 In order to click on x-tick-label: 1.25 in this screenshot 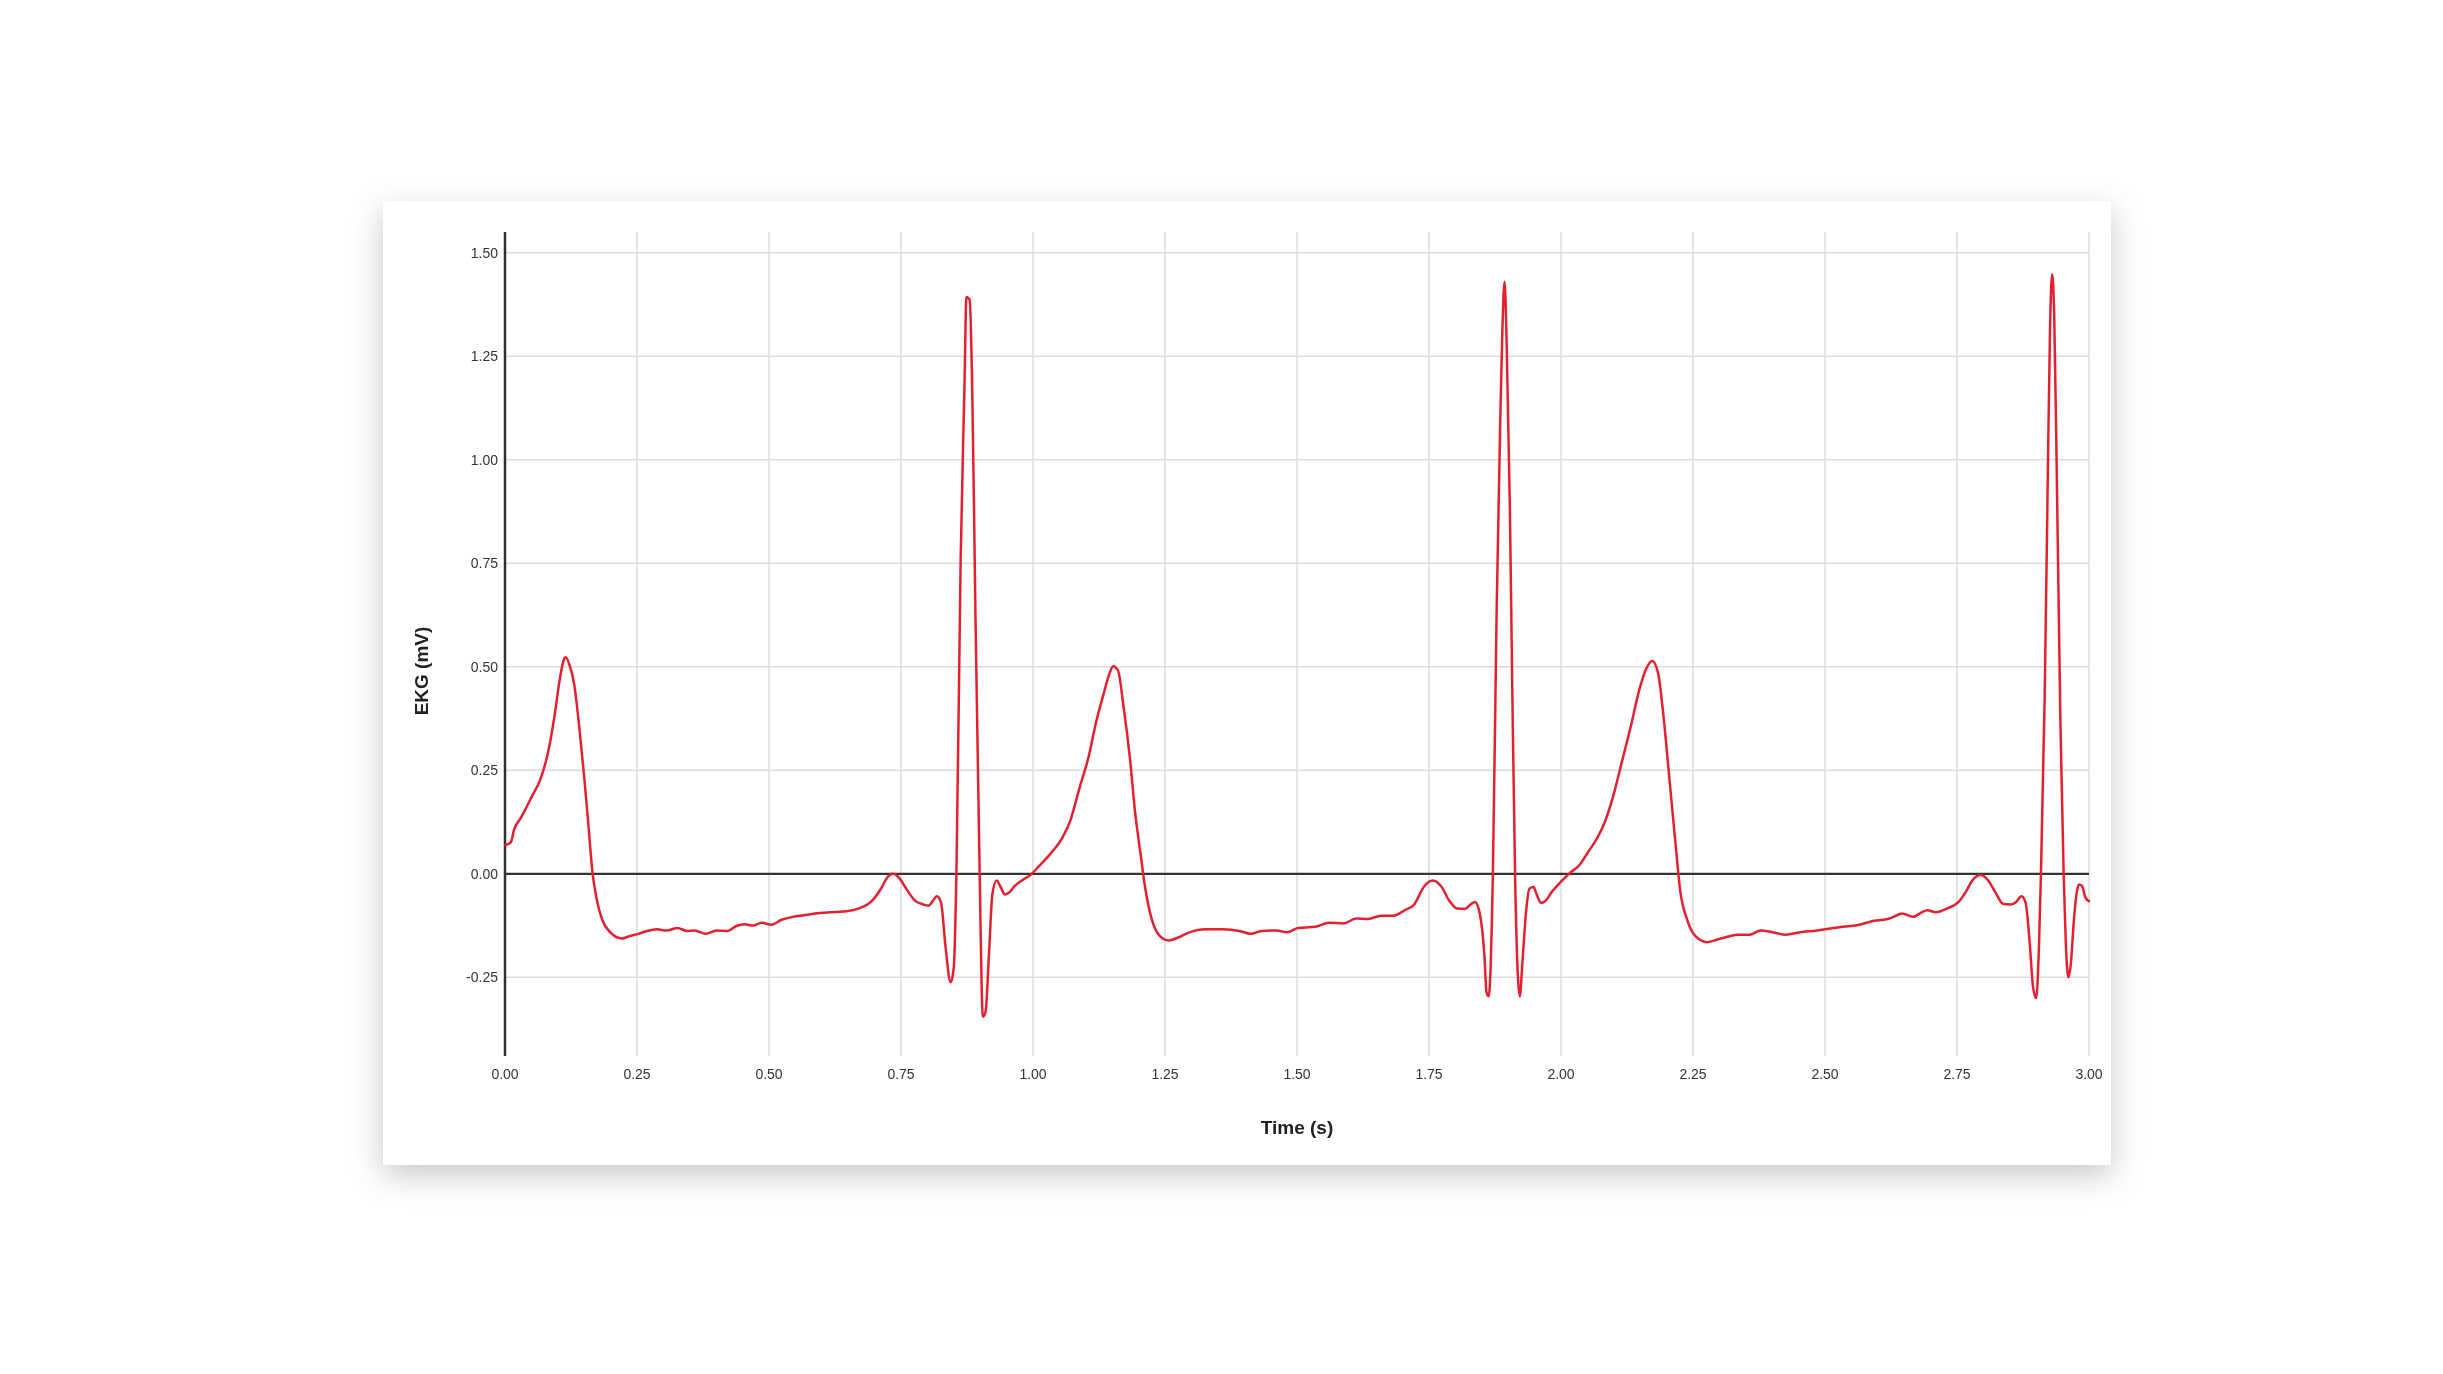, I will do `click(1165, 1074)`.